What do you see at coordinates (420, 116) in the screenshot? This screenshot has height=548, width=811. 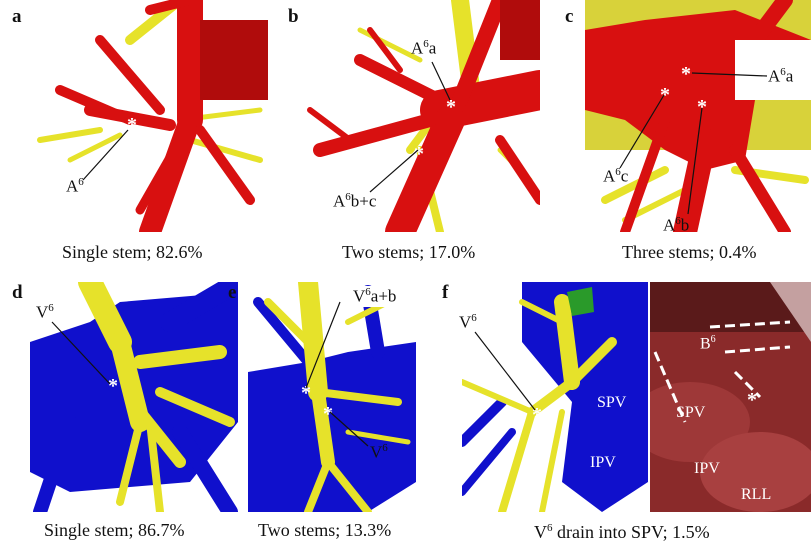 I see `panel-b-image` at bounding box center [420, 116].